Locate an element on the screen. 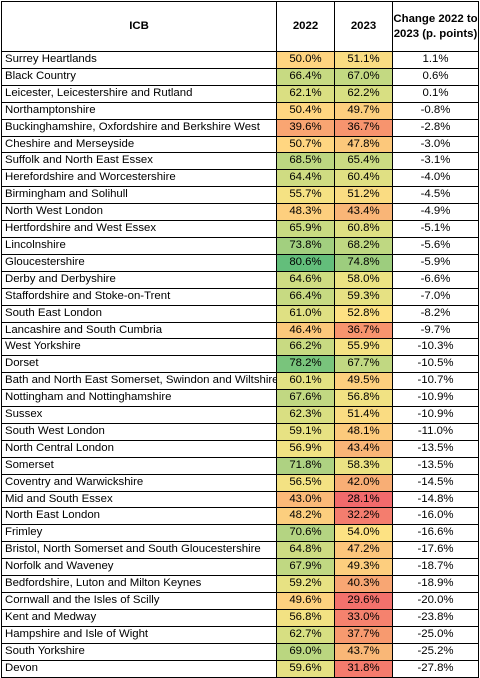  change-cell: -4.0% is located at coordinates (435, 178).